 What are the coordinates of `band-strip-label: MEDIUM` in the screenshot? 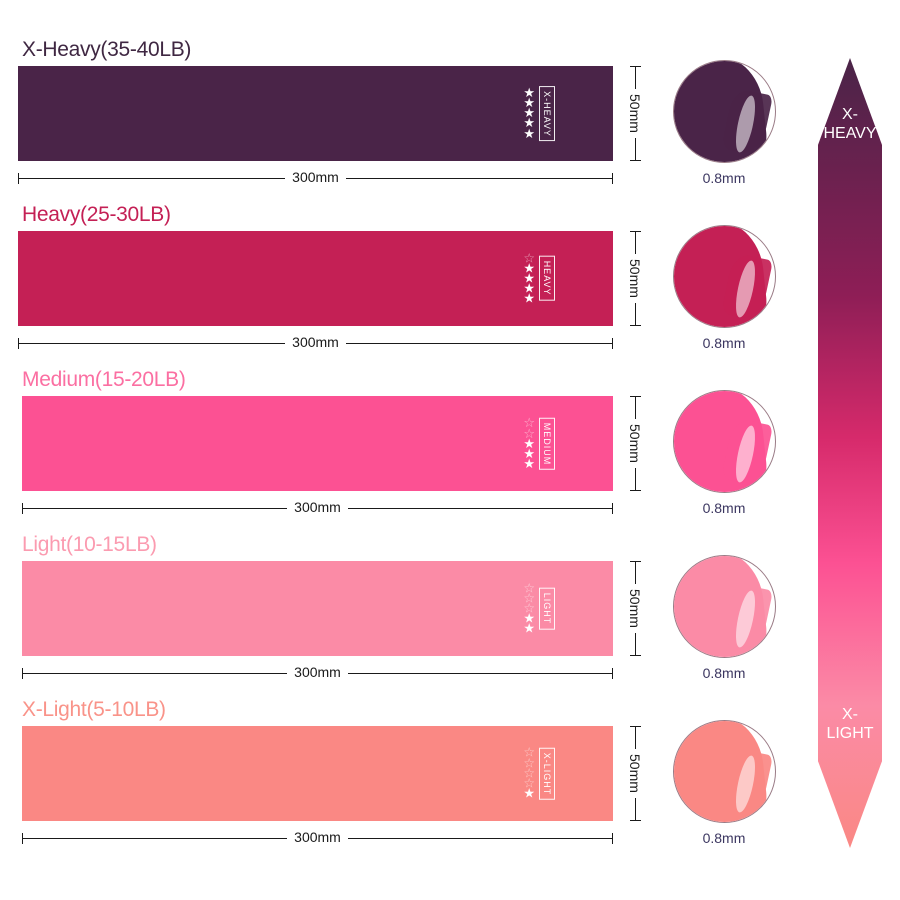 It's located at (547, 443).